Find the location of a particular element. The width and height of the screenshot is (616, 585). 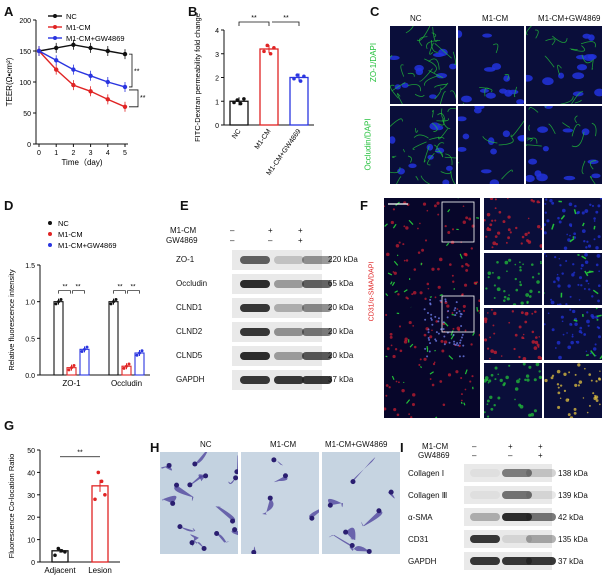

micro-fiber is located at coordinates (596, 309).